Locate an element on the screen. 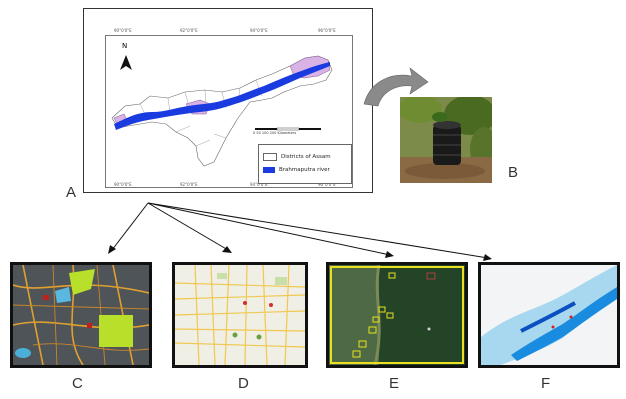  scale-label: 0 50 100 200 Kilometers is located at coordinates (275, 133).